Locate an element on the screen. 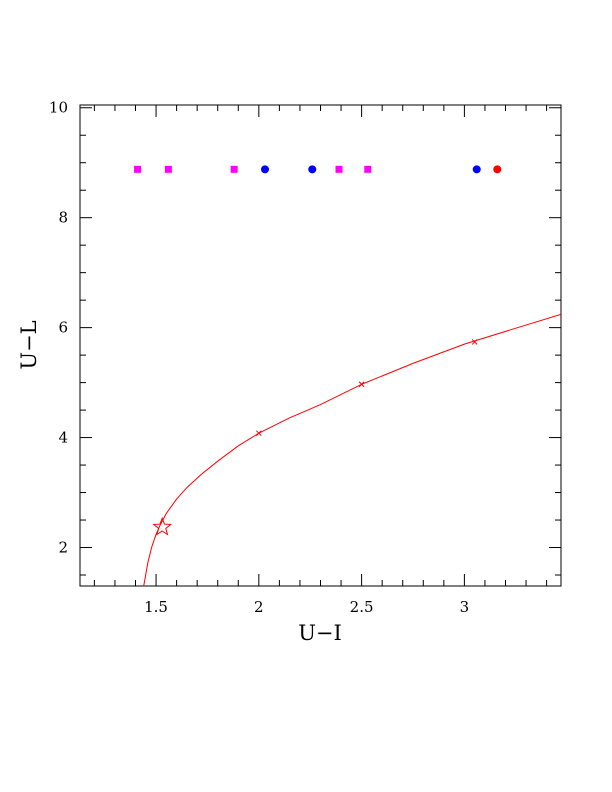  y-axis-label: U−L is located at coordinates (29, 344).